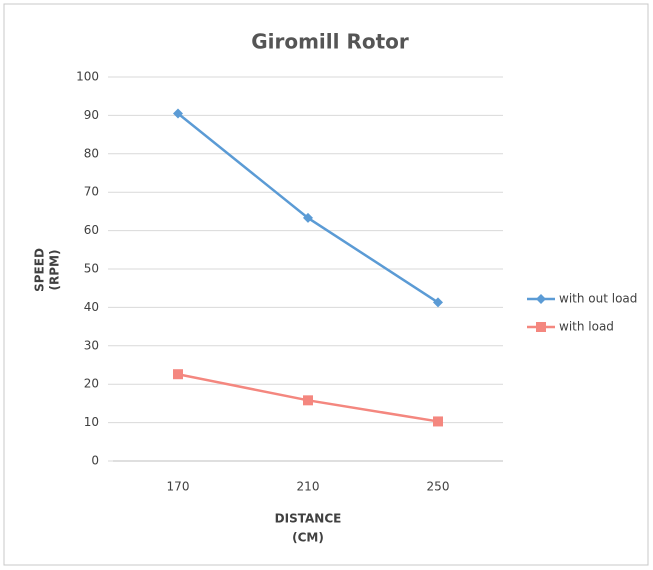 Image resolution: width=653 pixels, height=570 pixels. What do you see at coordinates (308, 538) in the screenshot?
I see `x-axis-title: (CM)` at bounding box center [308, 538].